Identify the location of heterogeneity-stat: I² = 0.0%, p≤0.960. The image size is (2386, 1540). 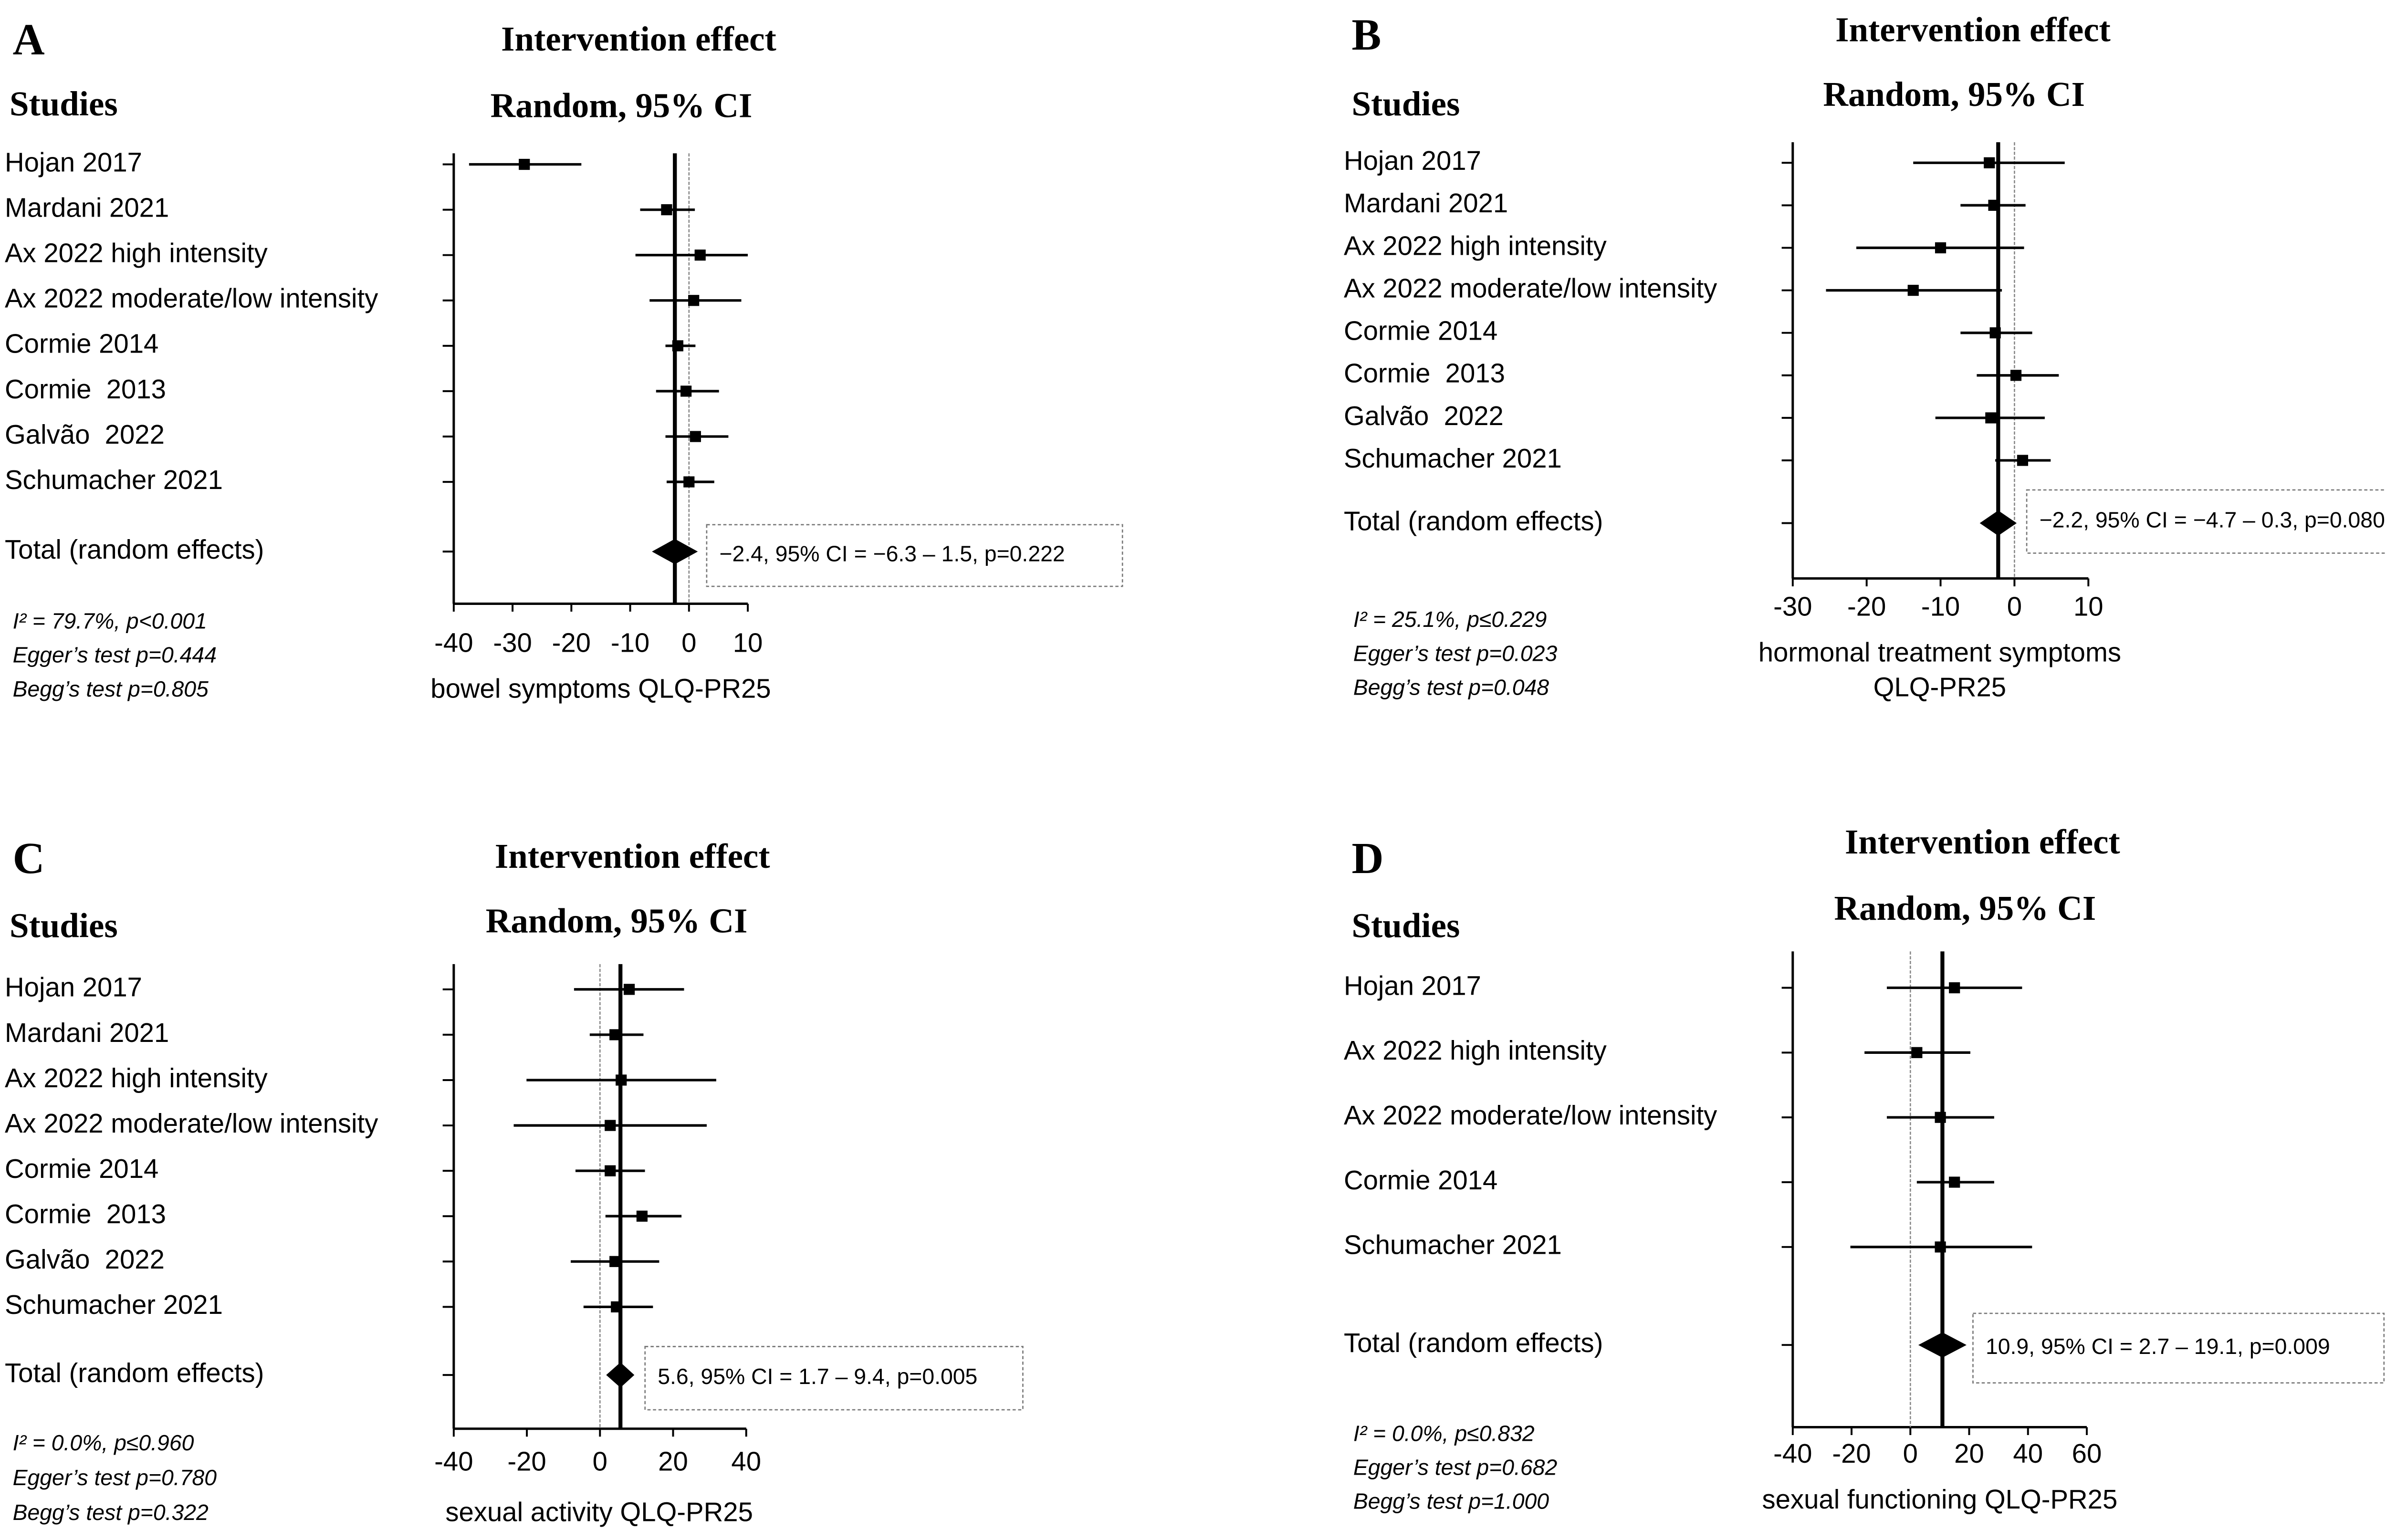
(103, 1442).